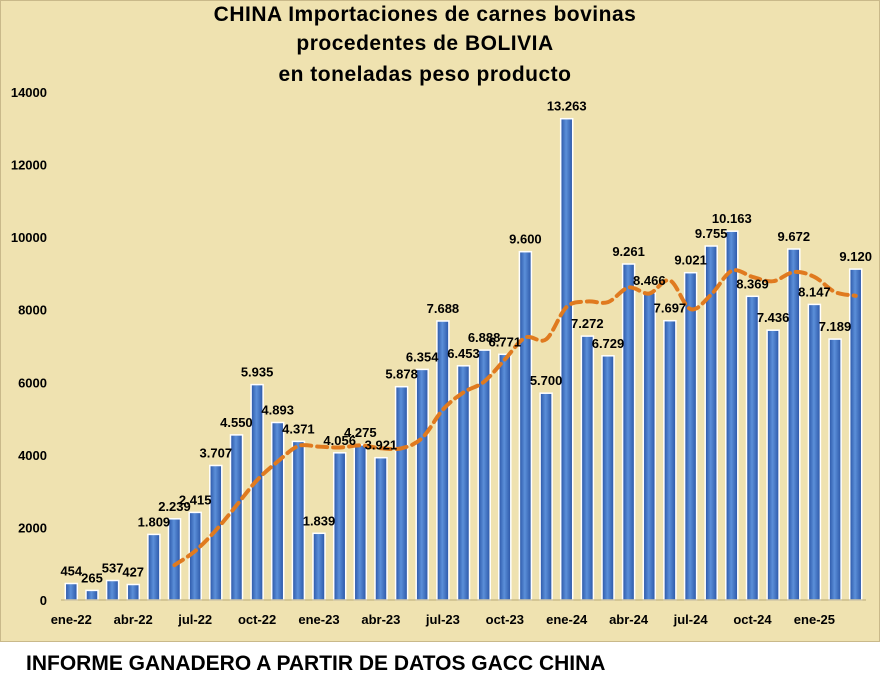  What do you see at coordinates (752, 619) in the screenshot?
I see `x-tick-label: oct-24` at bounding box center [752, 619].